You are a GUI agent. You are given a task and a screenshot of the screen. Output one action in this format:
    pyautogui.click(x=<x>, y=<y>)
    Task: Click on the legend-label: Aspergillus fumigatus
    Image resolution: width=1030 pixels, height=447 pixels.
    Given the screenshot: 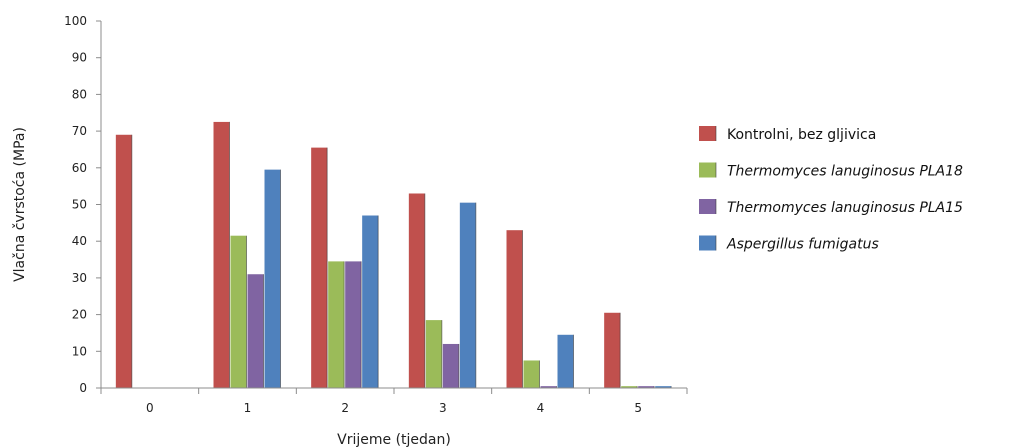 What is the action you would take?
    pyautogui.click(x=802, y=245)
    